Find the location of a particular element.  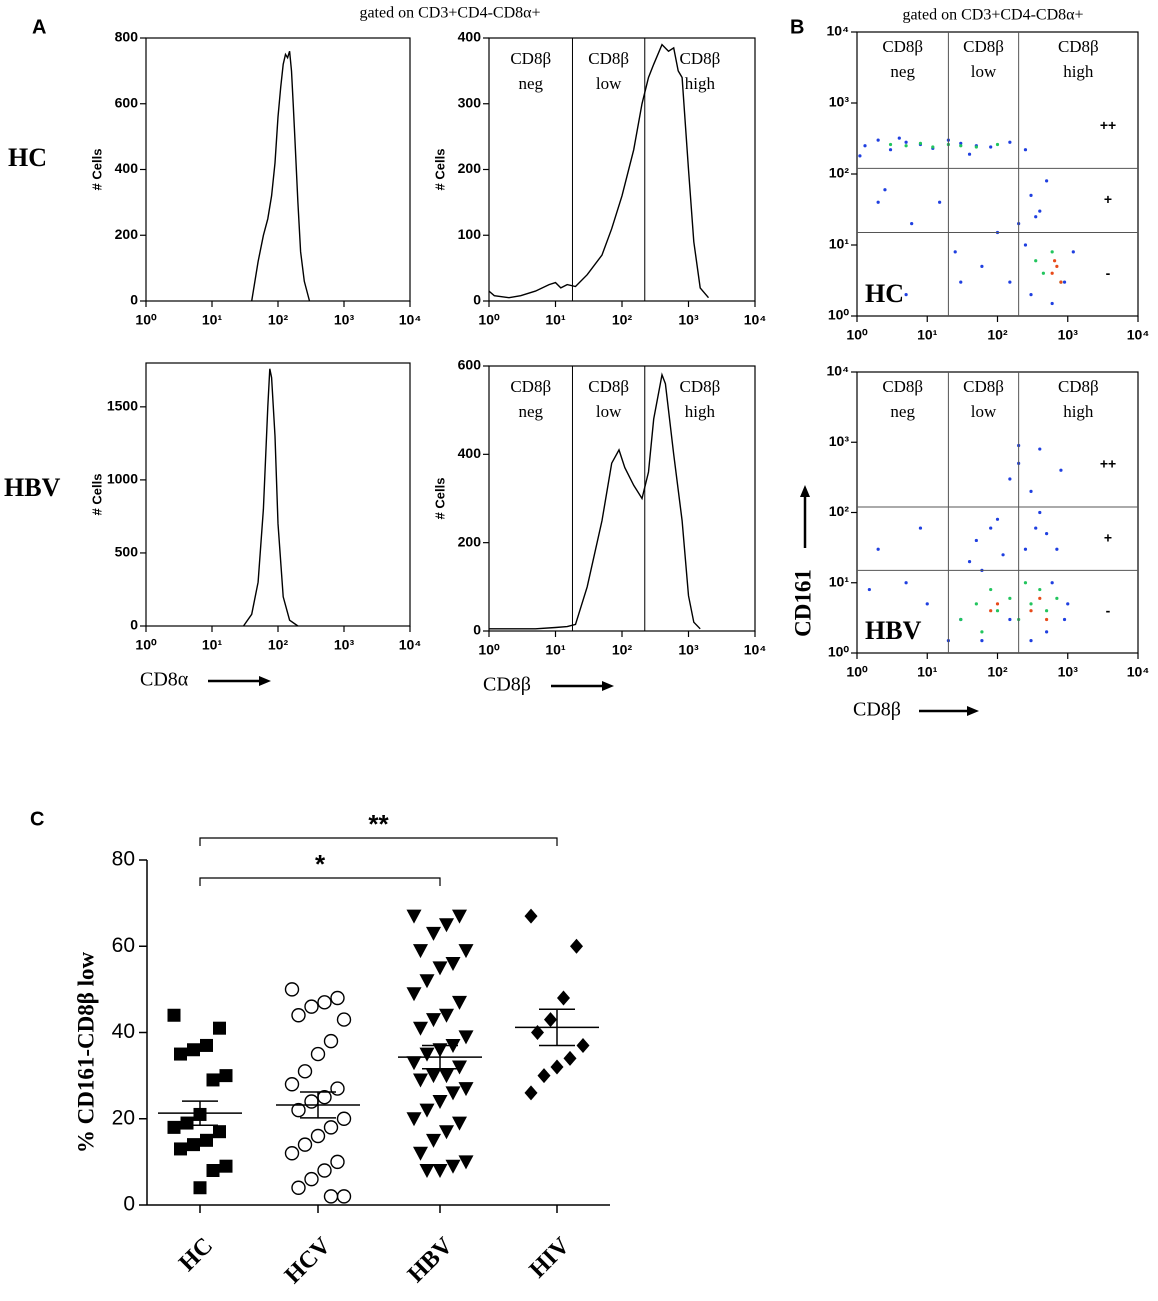

y-tick-label: 40 is located at coordinates (123, 1031).